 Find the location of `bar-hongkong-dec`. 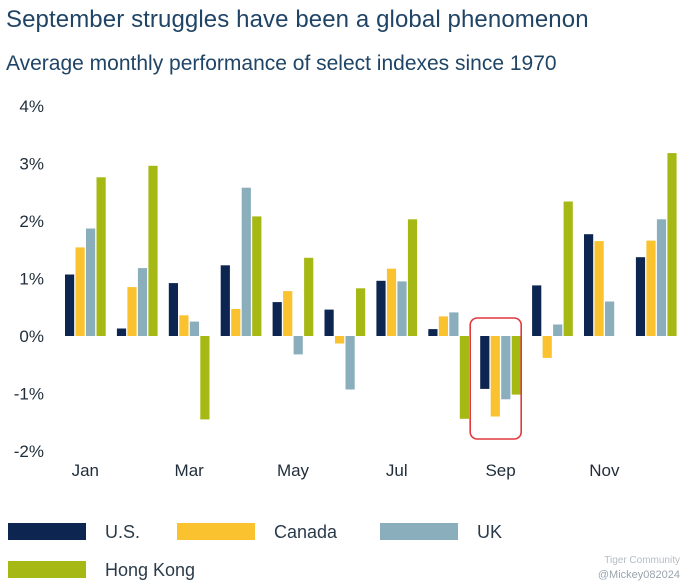

bar-hongkong-dec is located at coordinates (672, 244).